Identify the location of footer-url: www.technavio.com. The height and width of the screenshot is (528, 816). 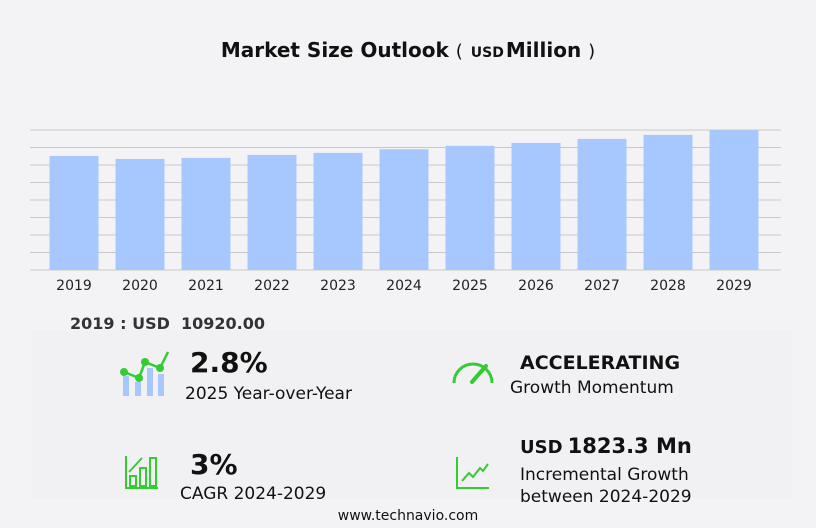
(408, 516).